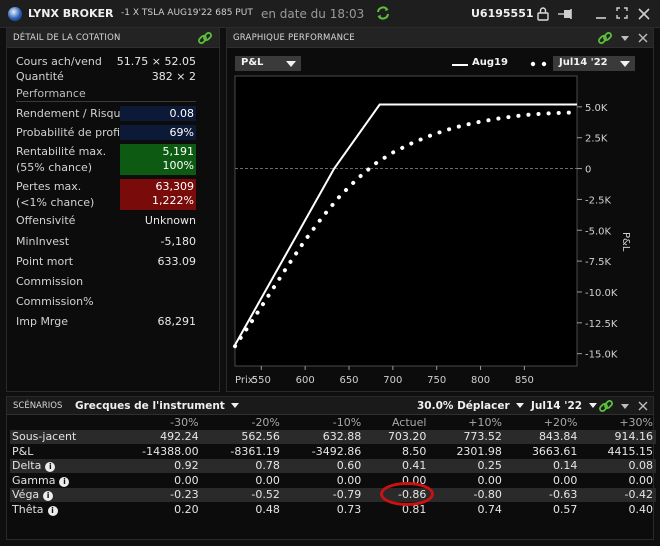  What do you see at coordinates (618, 465) in the screenshot?
I see `table-cell: 0.08` at bounding box center [618, 465].